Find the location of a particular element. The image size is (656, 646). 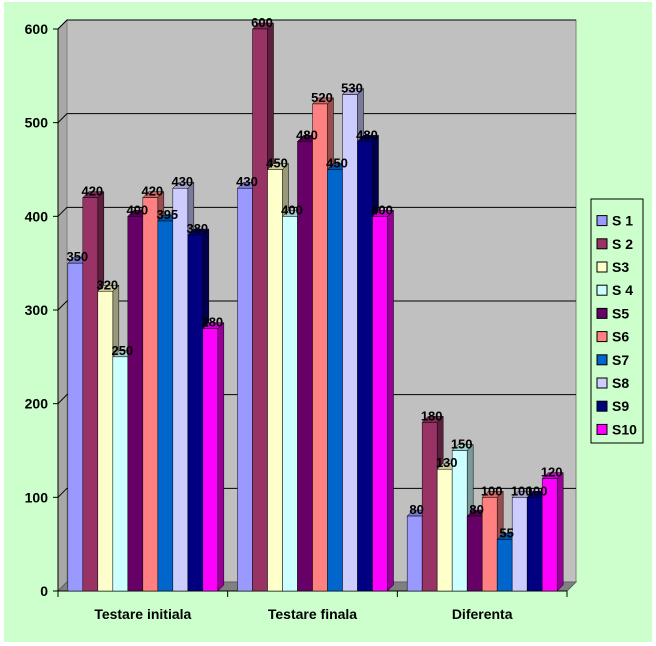

legend-label: S 1 is located at coordinates (622, 221).